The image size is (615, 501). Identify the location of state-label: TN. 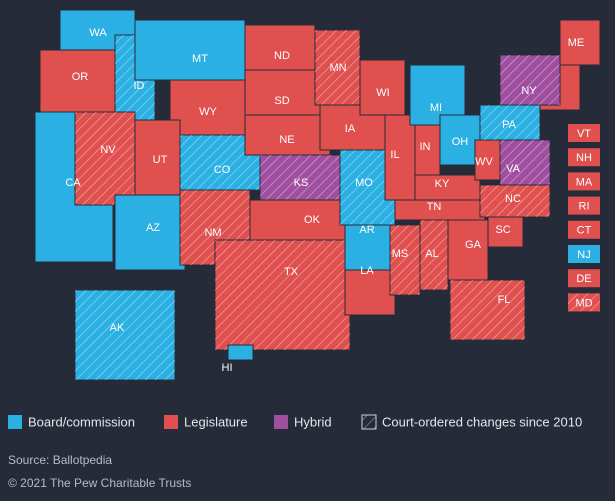
(434, 207).